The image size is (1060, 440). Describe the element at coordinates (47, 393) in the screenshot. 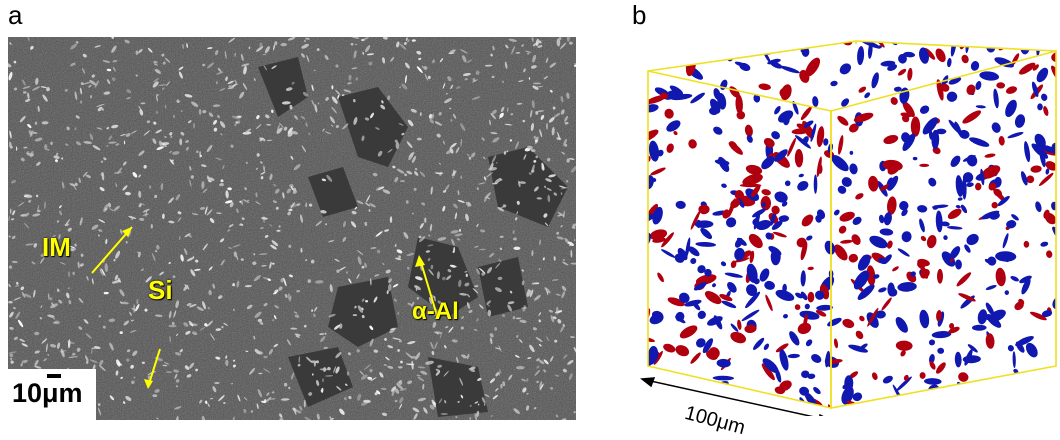

I see `scalebar-label: 10μm` at that location.